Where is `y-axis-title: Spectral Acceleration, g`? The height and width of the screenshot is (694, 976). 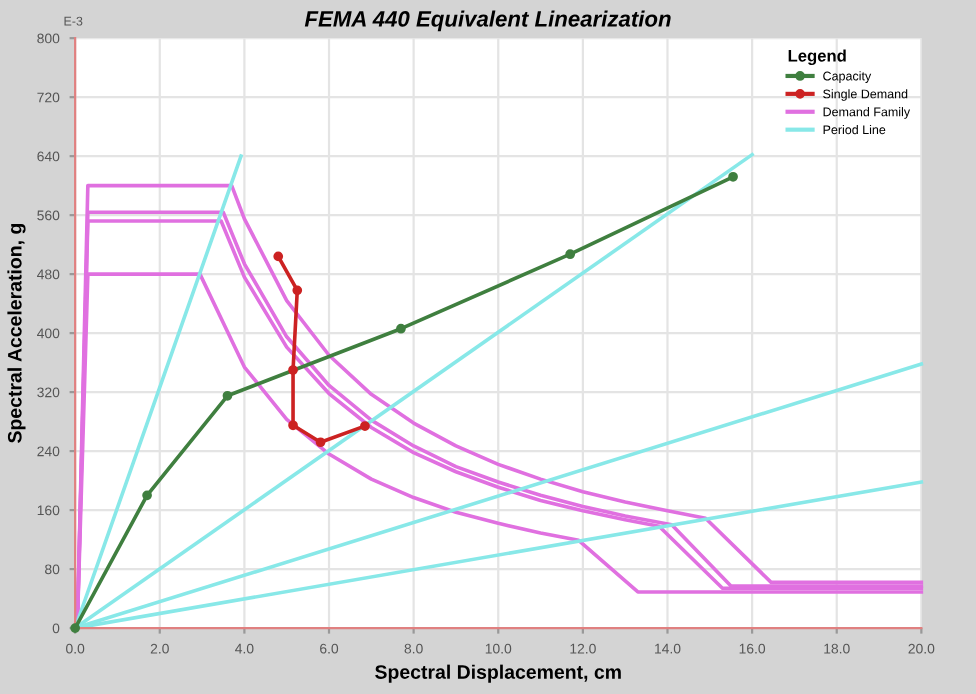 y-axis-title: Spectral Acceleration, g is located at coordinates (16, 333).